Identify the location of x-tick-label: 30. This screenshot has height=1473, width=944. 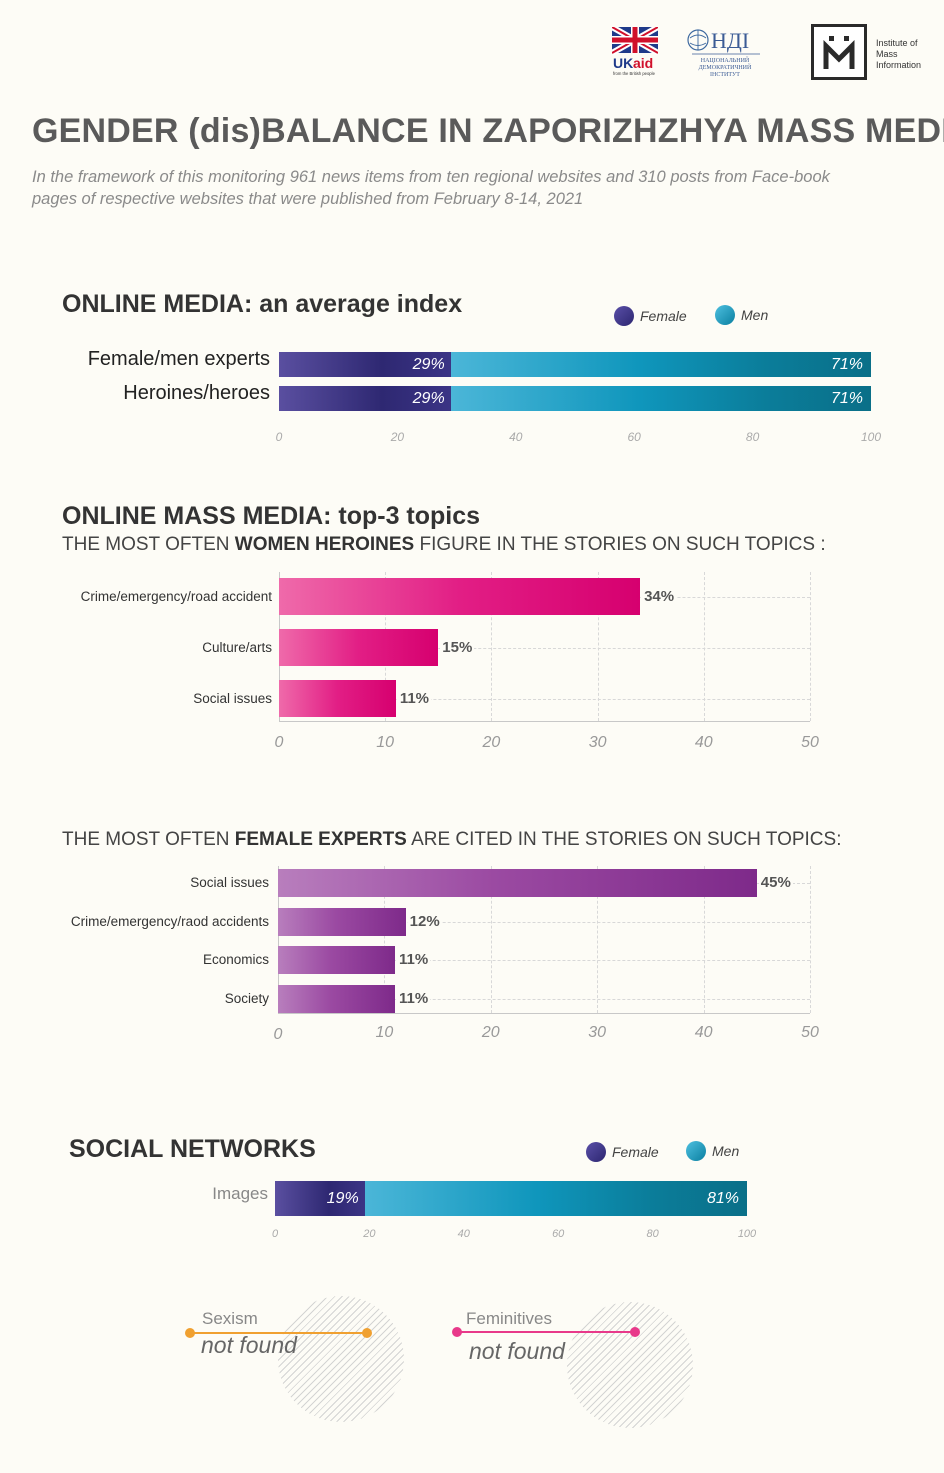
(597, 1032).